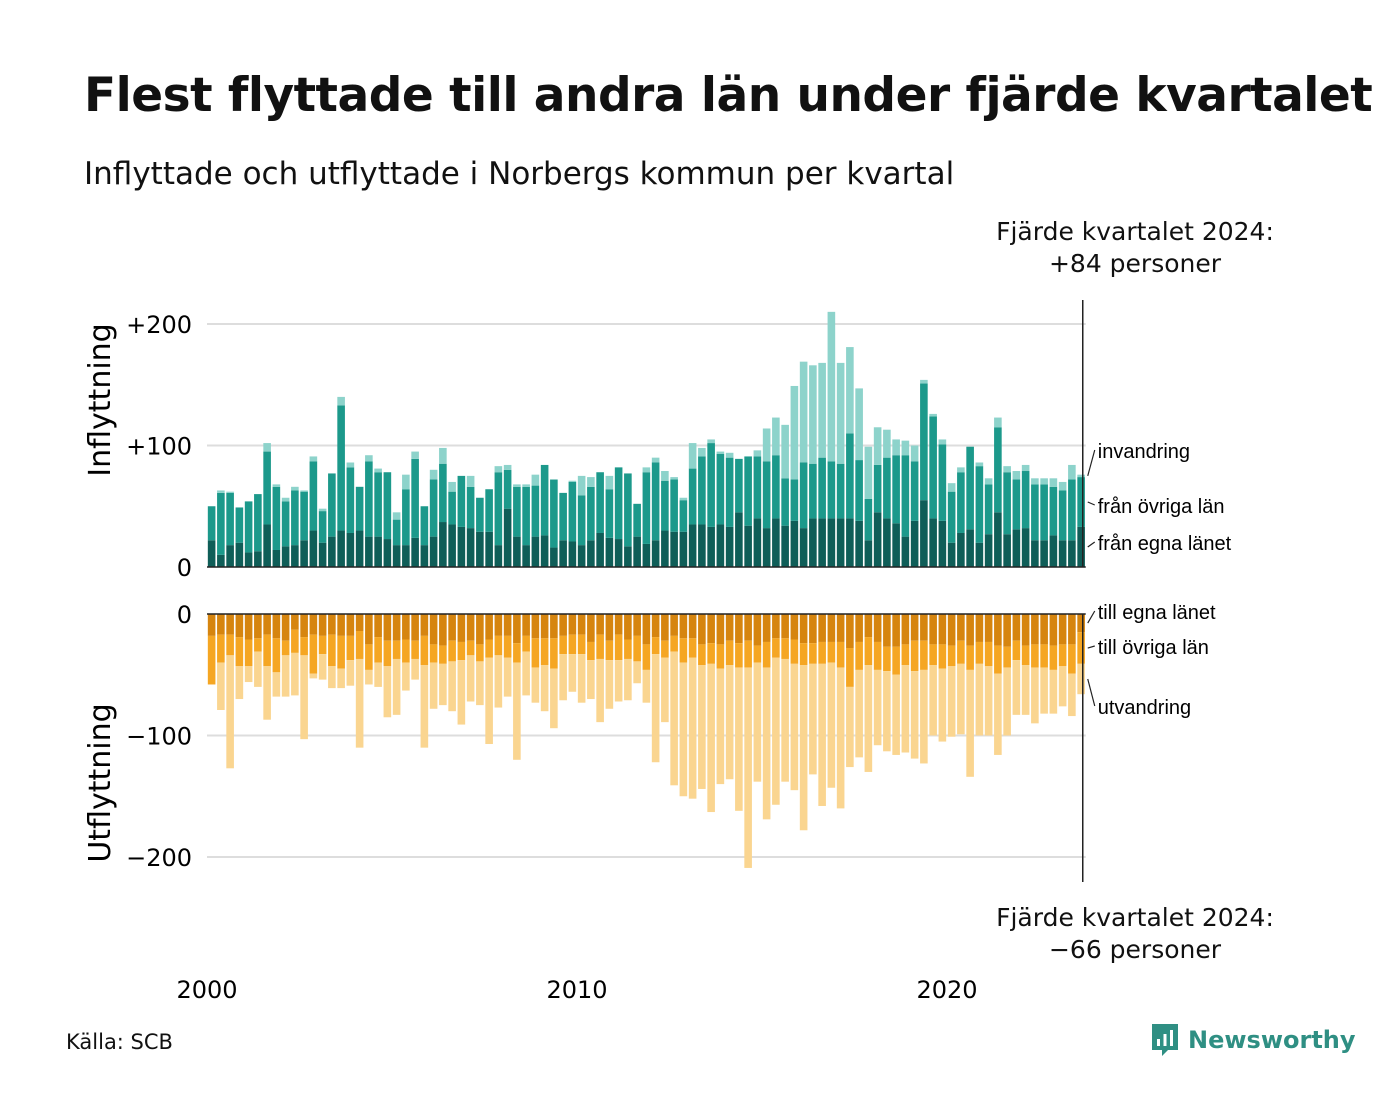 The height and width of the screenshot is (1120, 1400). I want to click on legend-label-outflow: utvandring, so click(1144, 708).